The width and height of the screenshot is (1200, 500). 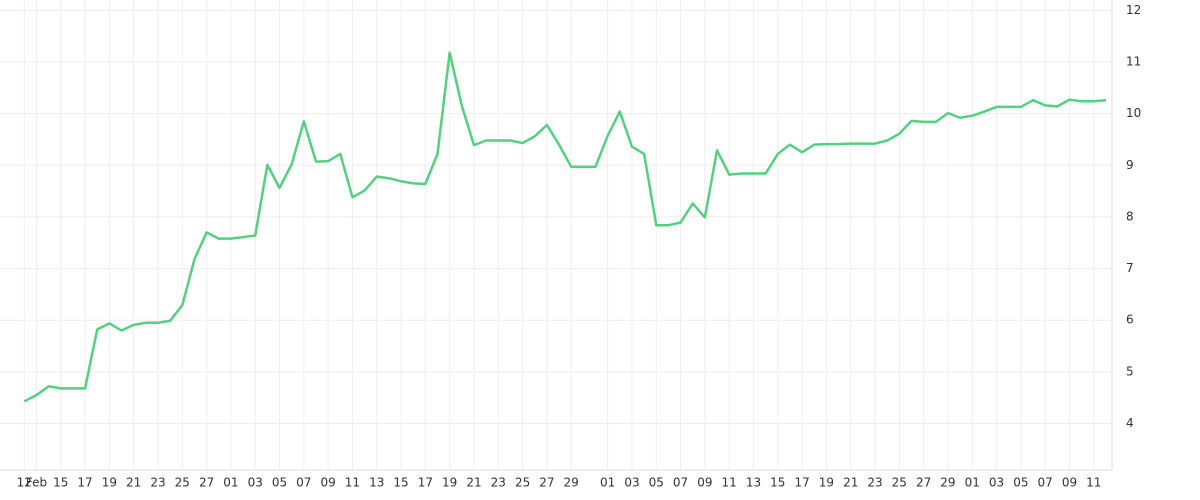 I want to click on y-tick-label: 6, so click(x=1130, y=320).